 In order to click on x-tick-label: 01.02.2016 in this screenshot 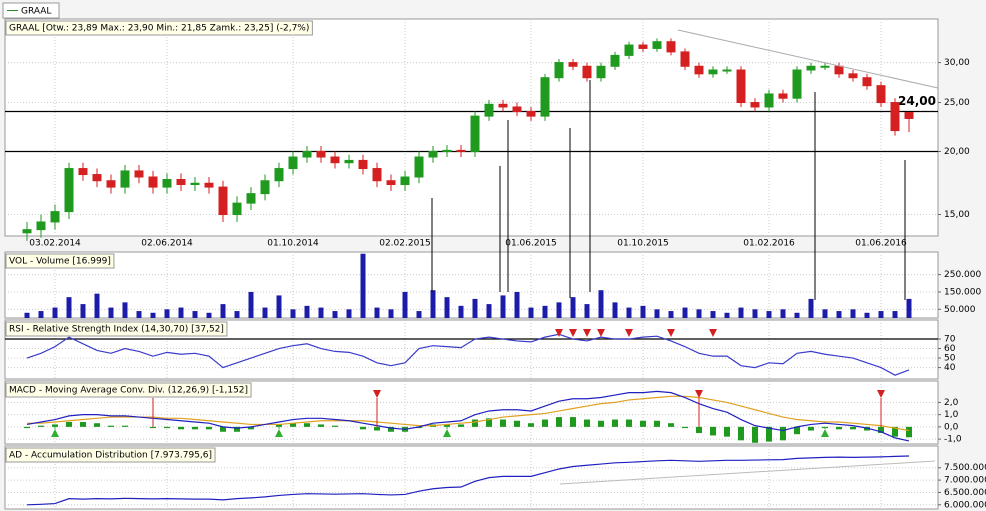, I will do `click(769, 244)`.